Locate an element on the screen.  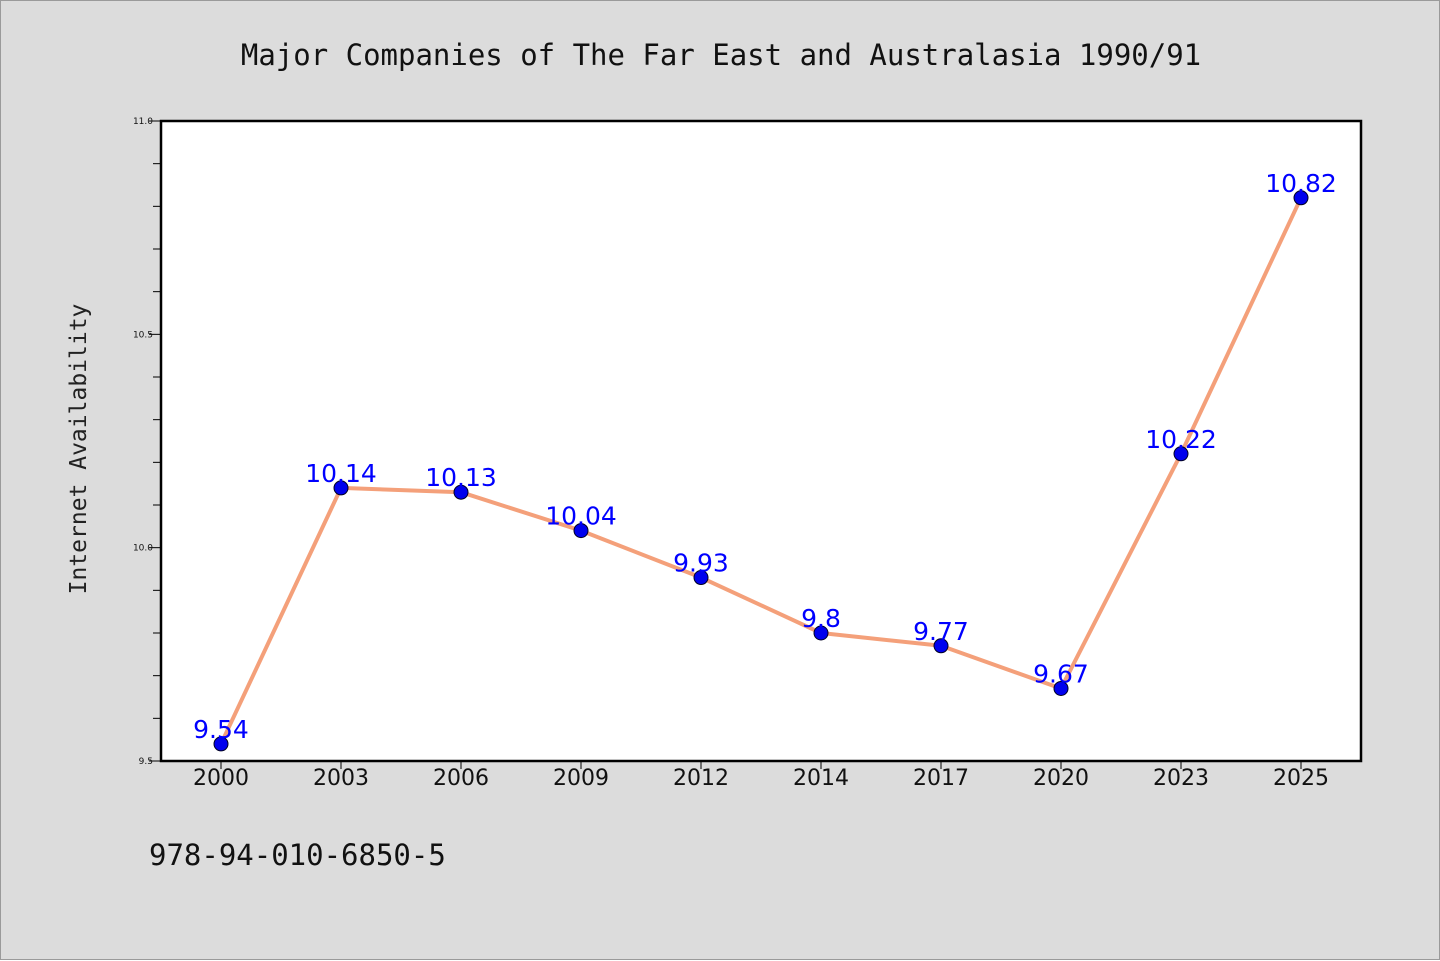
data-label: 10.82 is located at coordinates (1301, 183).